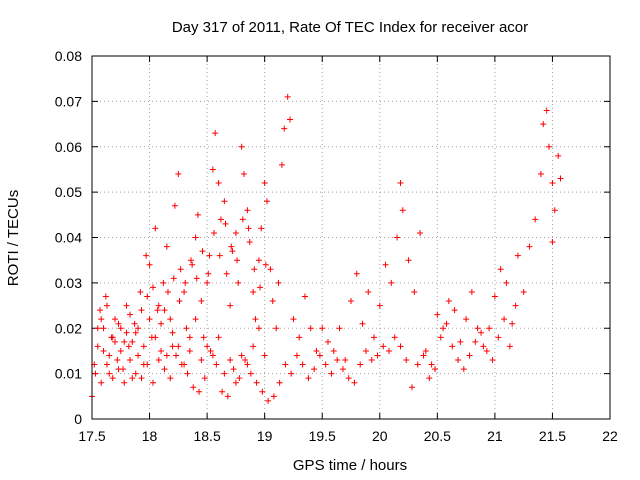 This screenshot has width=640, height=480. Describe the element at coordinates (437, 436) in the screenshot. I see `x-tick-label: 20.5` at that location.